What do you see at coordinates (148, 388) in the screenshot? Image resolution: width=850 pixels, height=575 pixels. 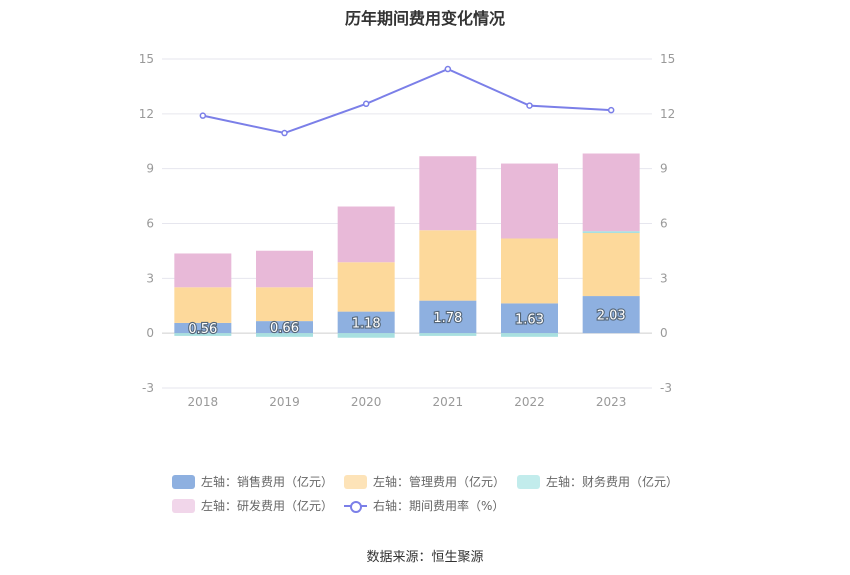 I see `left-axis-tick-label: -3` at bounding box center [148, 388].